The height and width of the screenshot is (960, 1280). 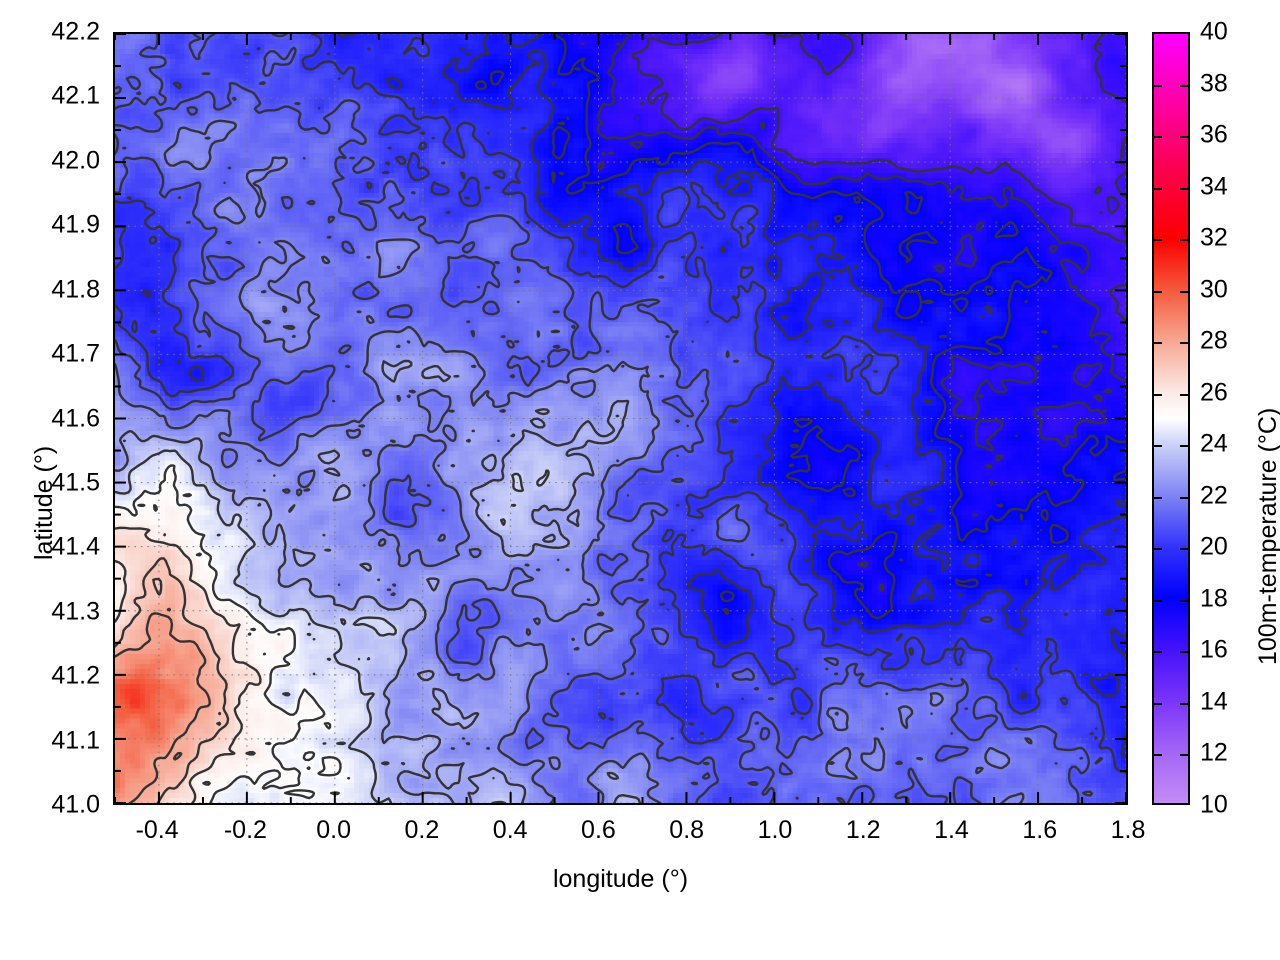 I want to click on y-axis-tick-label: 41.0, so click(x=50, y=805).